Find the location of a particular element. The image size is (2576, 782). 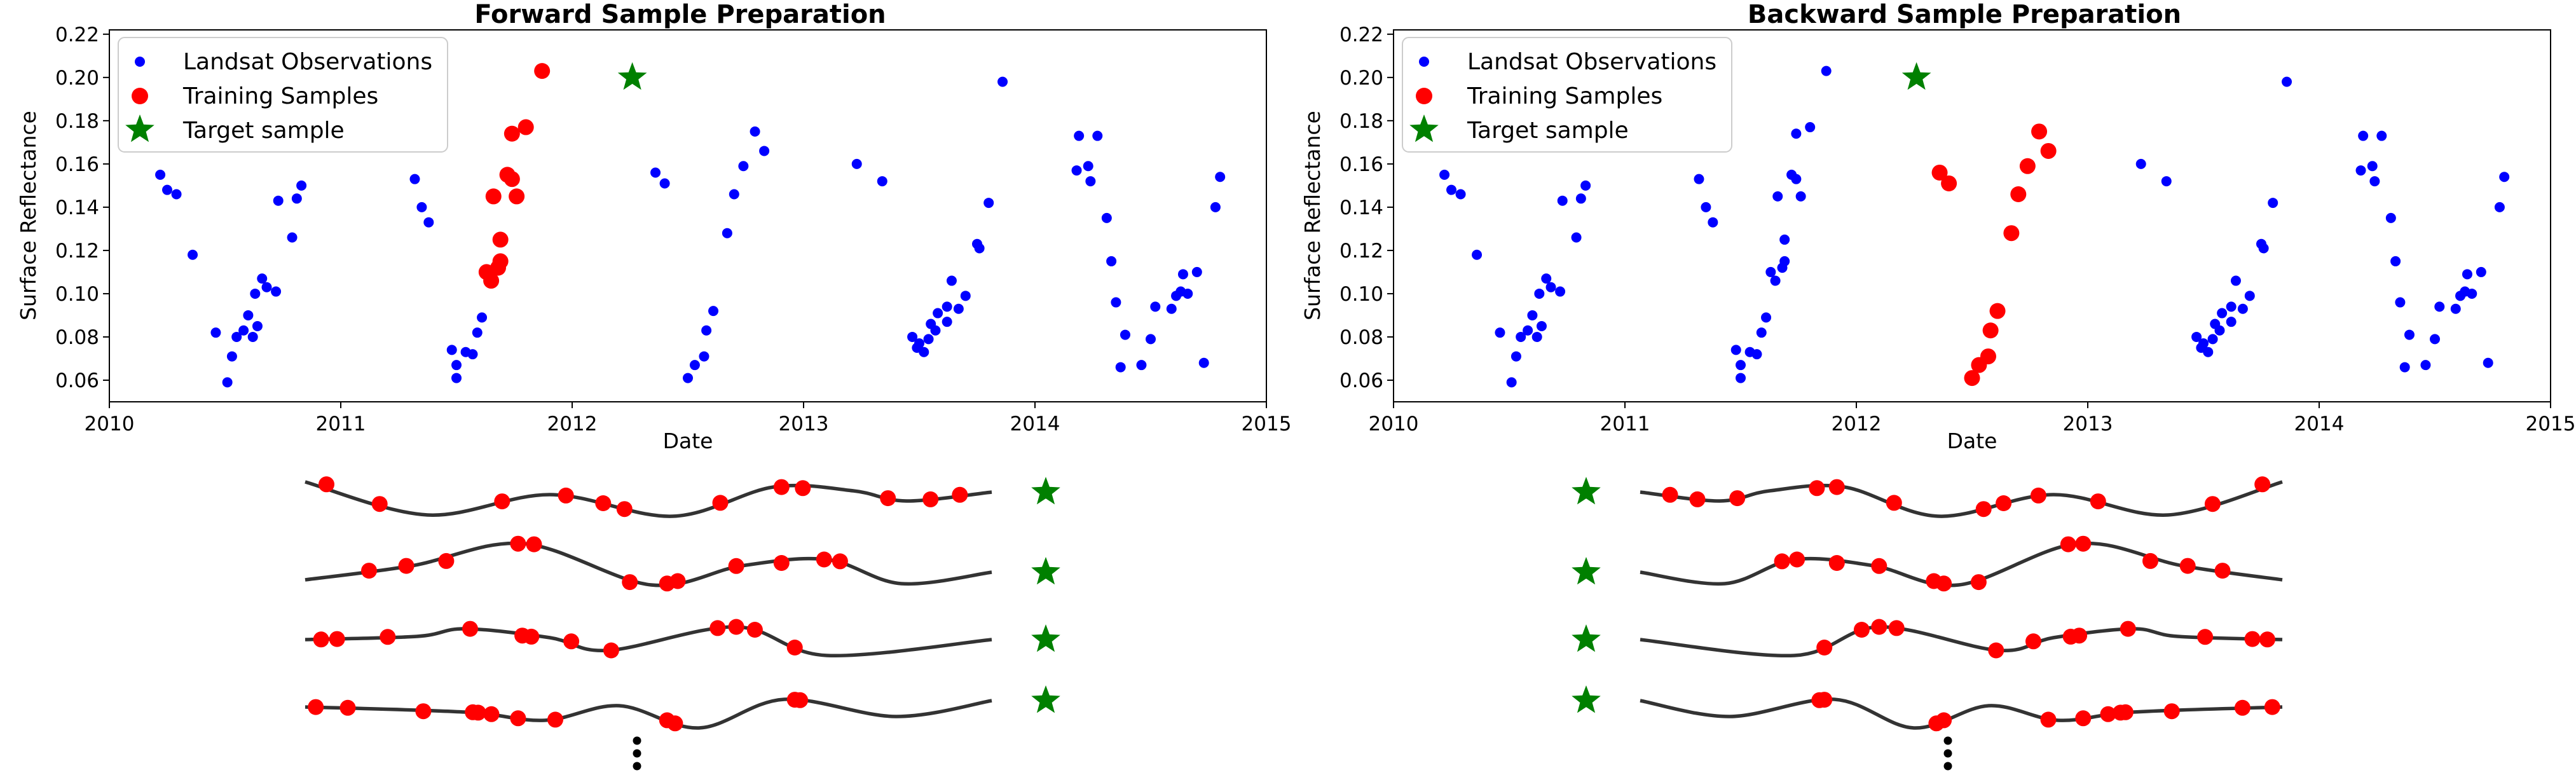

backward-legend-target-marker is located at coordinates (1424, 128).